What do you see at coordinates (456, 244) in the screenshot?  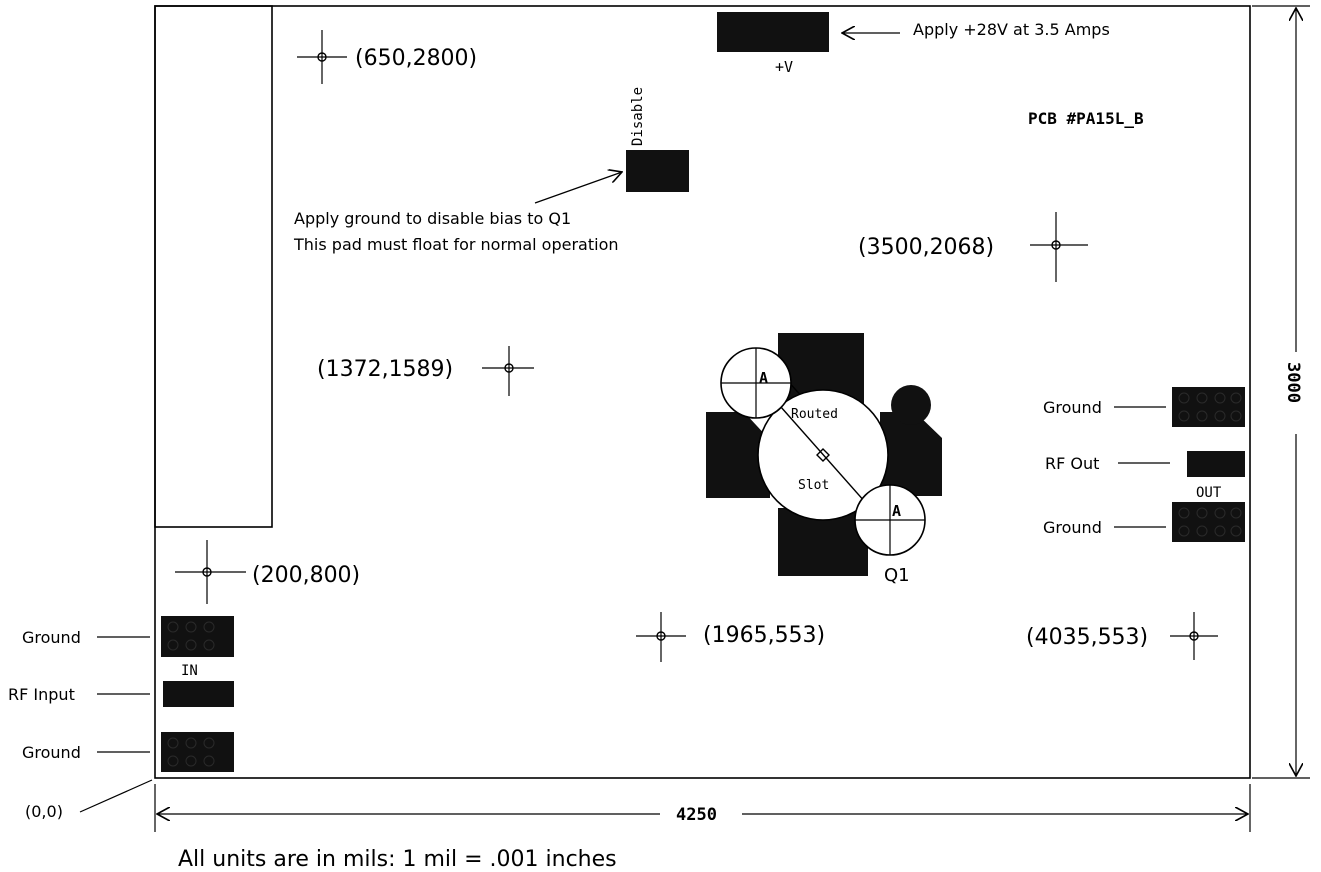 I see `disable-note-line2: This pad must float for normal operation` at bounding box center [456, 244].